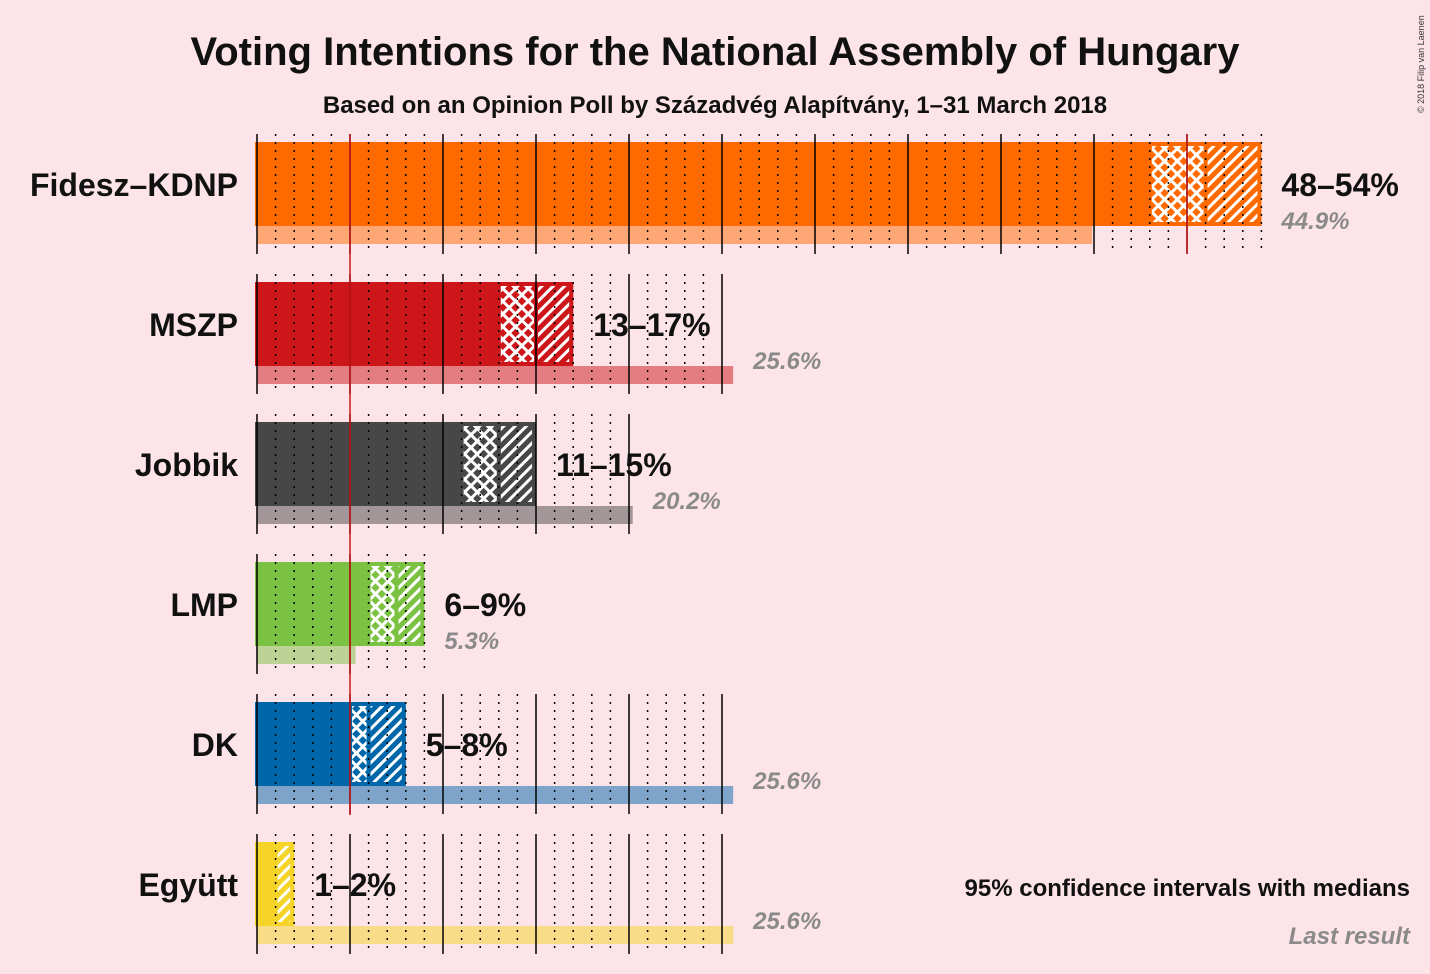 The image size is (1430, 974). Describe the element at coordinates (355, 885) in the screenshot. I see `range-label: 1–2%` at that location.